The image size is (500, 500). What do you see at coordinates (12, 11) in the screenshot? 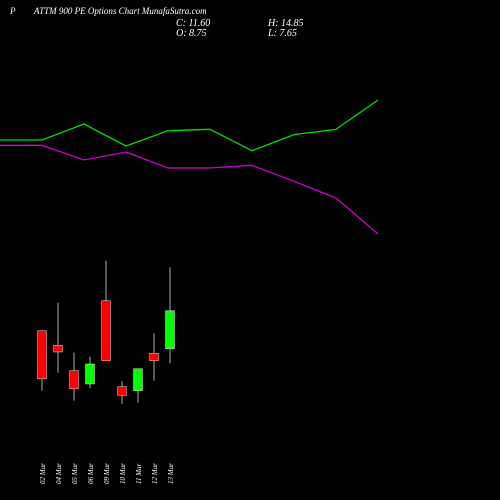
I see `symbol: P` at bounding box center [12, 11].